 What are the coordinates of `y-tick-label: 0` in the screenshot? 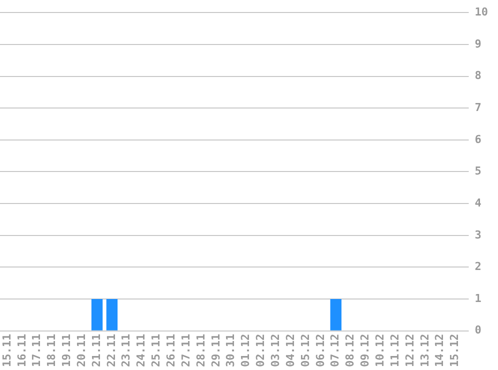 It's located at (478, 330).